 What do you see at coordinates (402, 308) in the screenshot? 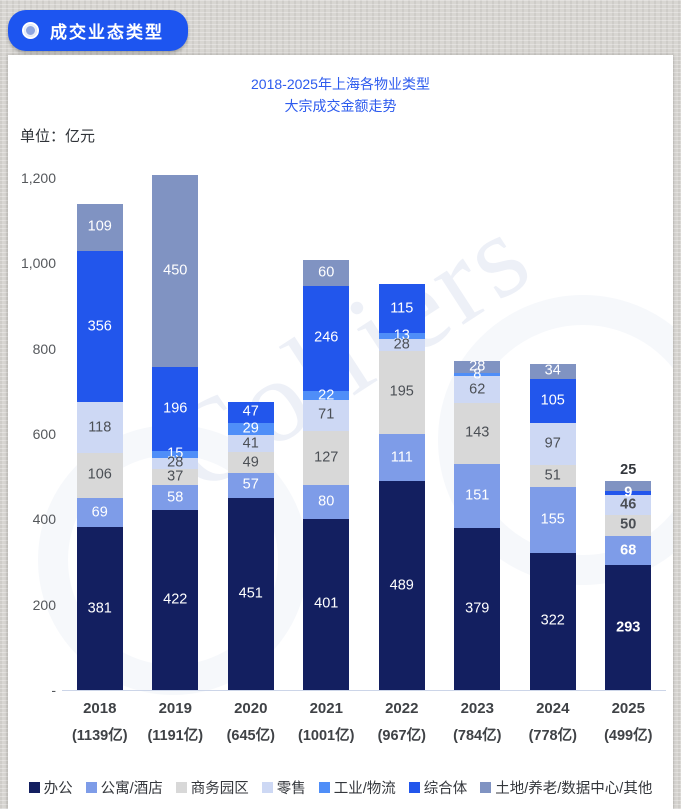
I see `segment-value-label: 115` at bounding box center [402, 308].